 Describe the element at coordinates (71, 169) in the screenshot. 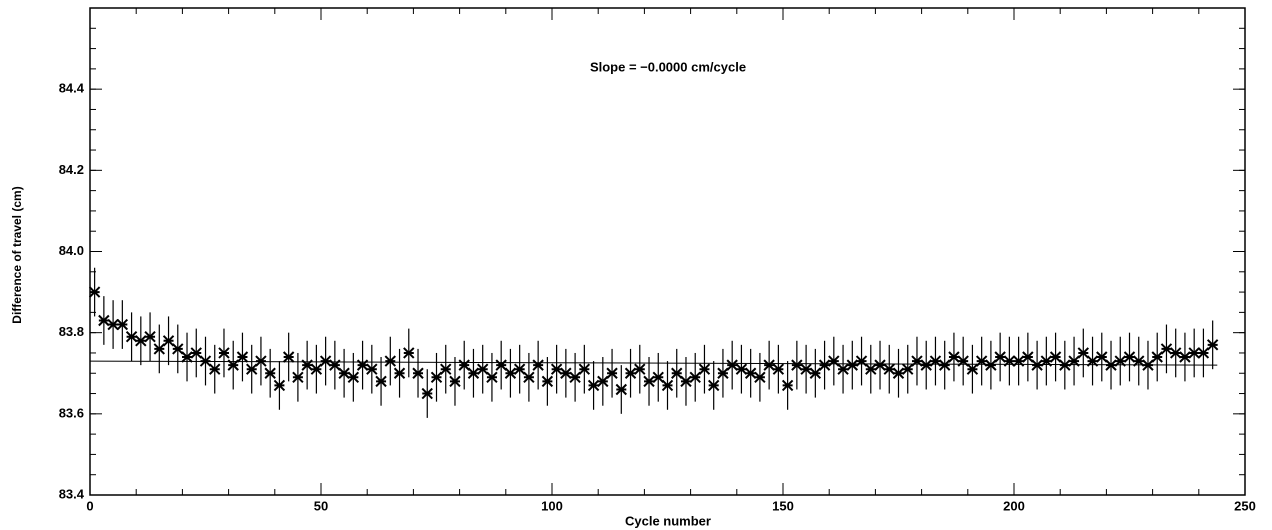

I see `y-tick-label: 84.2` at that location.